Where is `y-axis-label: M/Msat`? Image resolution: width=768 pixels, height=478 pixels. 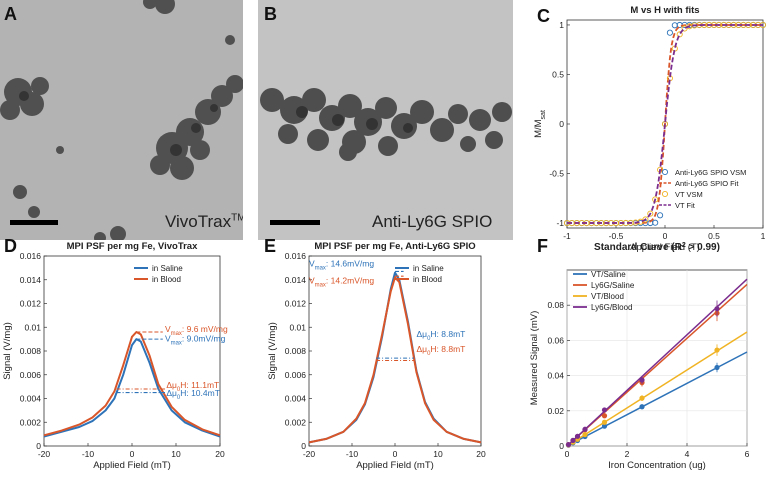
y-axis-label: M/Msat is located at coordinates (540, 124).